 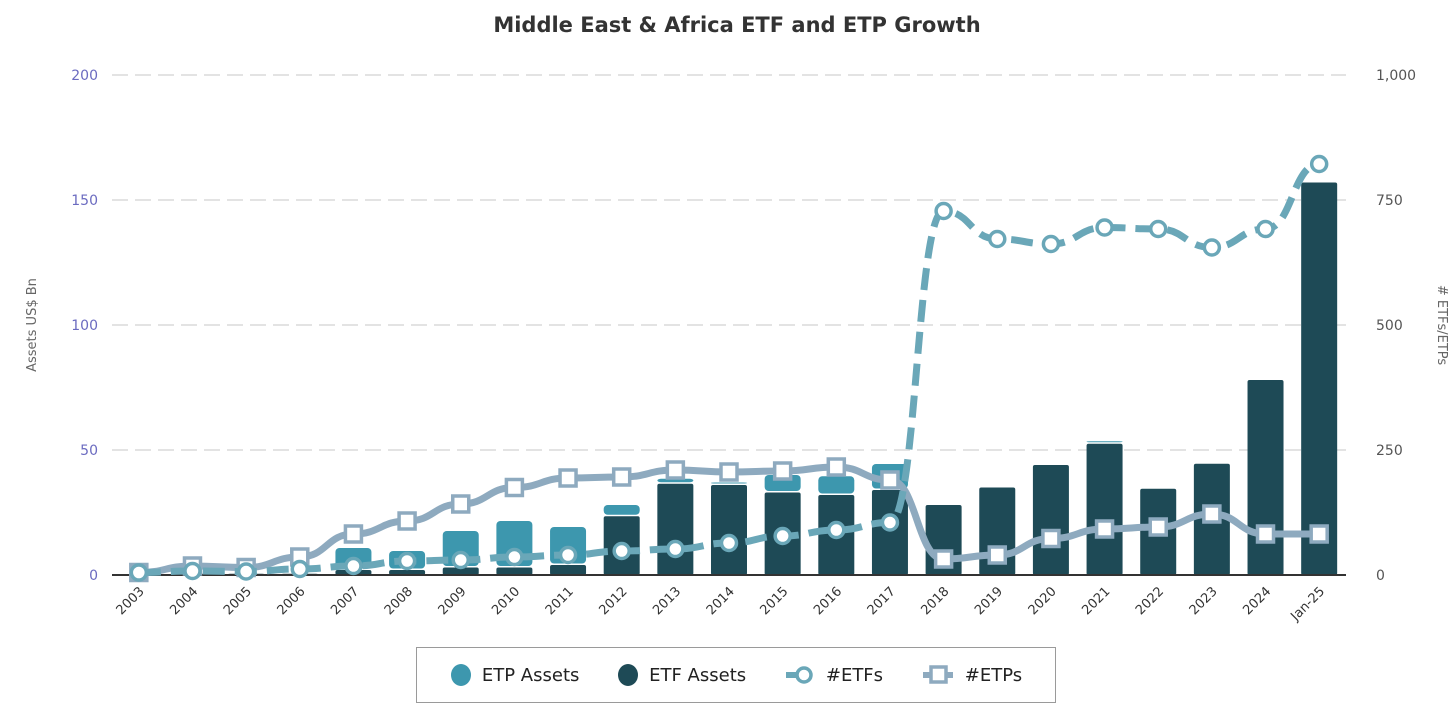 I want to click on etfs-line-circle-icon, so click(x=799, y=675).